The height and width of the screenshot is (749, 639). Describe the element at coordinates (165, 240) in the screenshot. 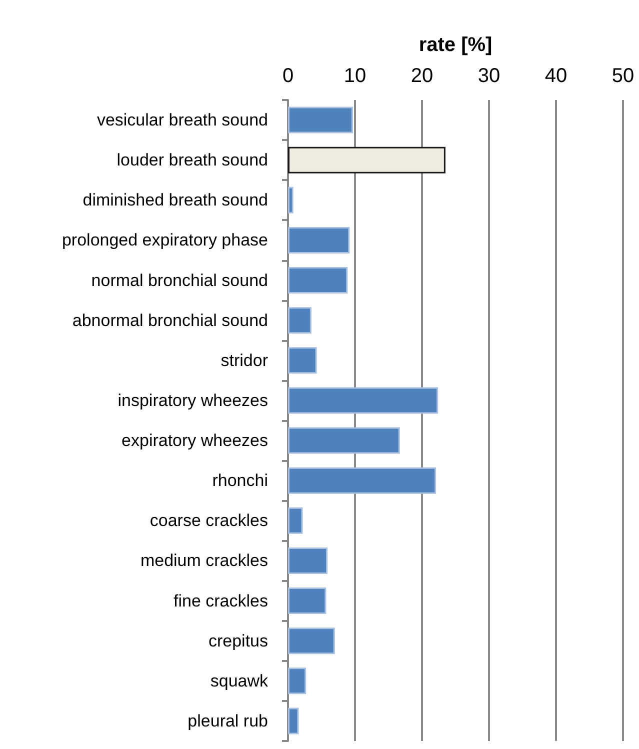

I see `y-tick-label: prolonged expiratory phase` at that location.